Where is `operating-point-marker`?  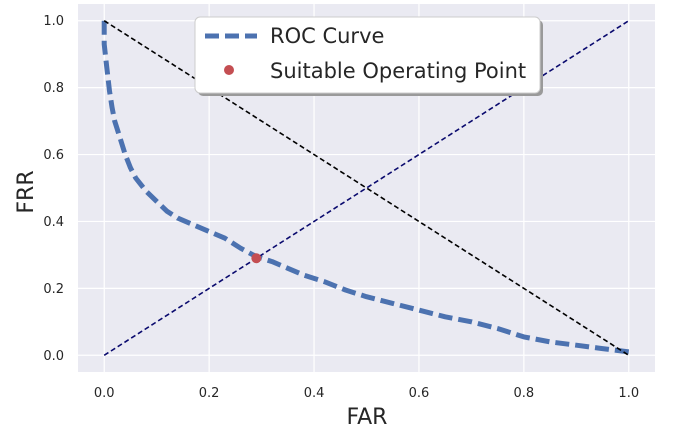
operating-point-marker is located at coordinates (256, 258).